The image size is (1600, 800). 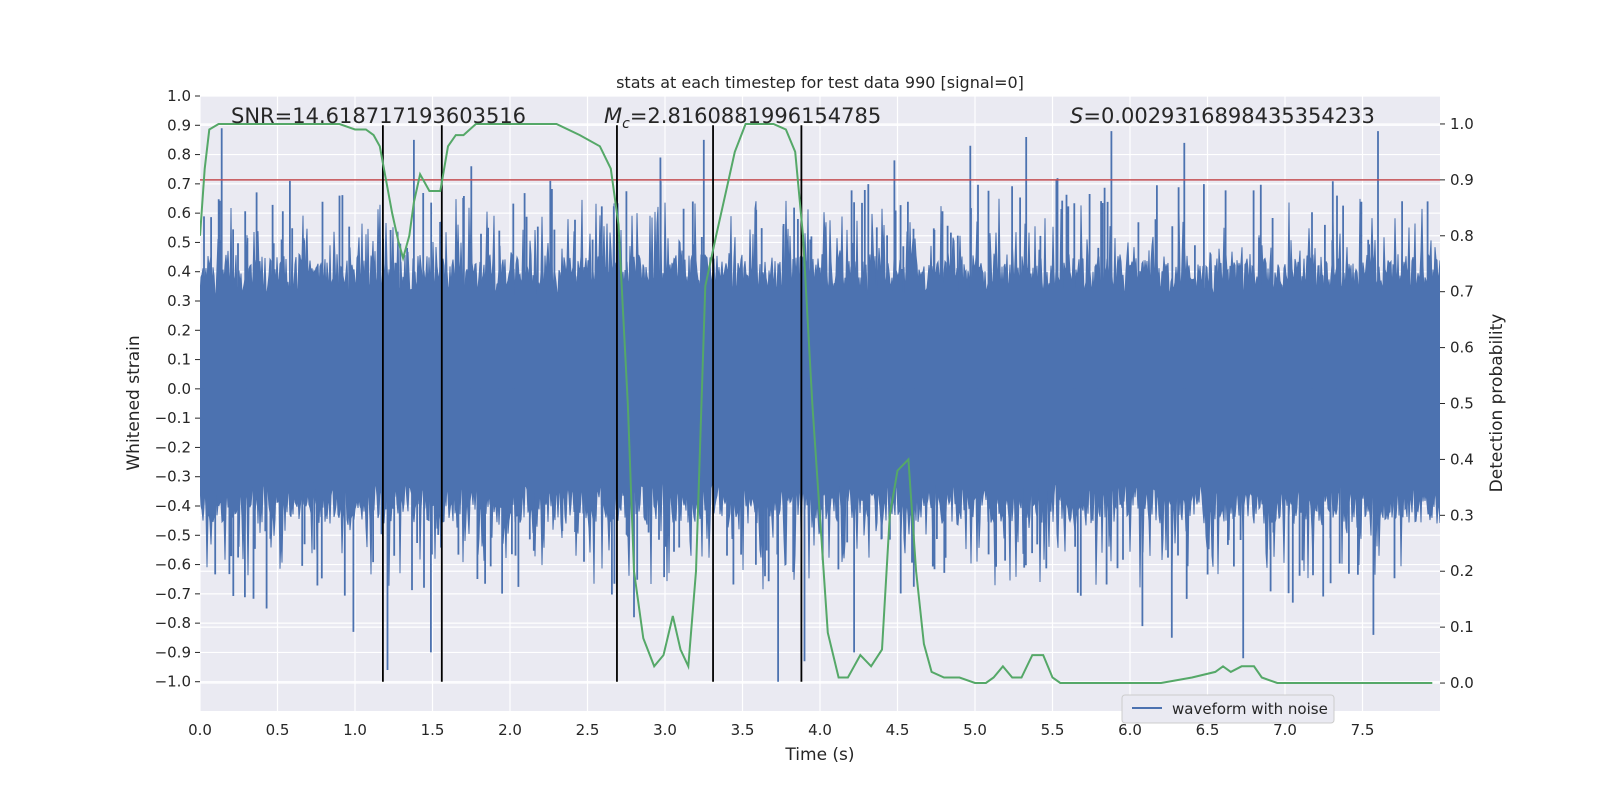 I want to click on legend-label: waveform with noise, so click(x=1250, y=709).